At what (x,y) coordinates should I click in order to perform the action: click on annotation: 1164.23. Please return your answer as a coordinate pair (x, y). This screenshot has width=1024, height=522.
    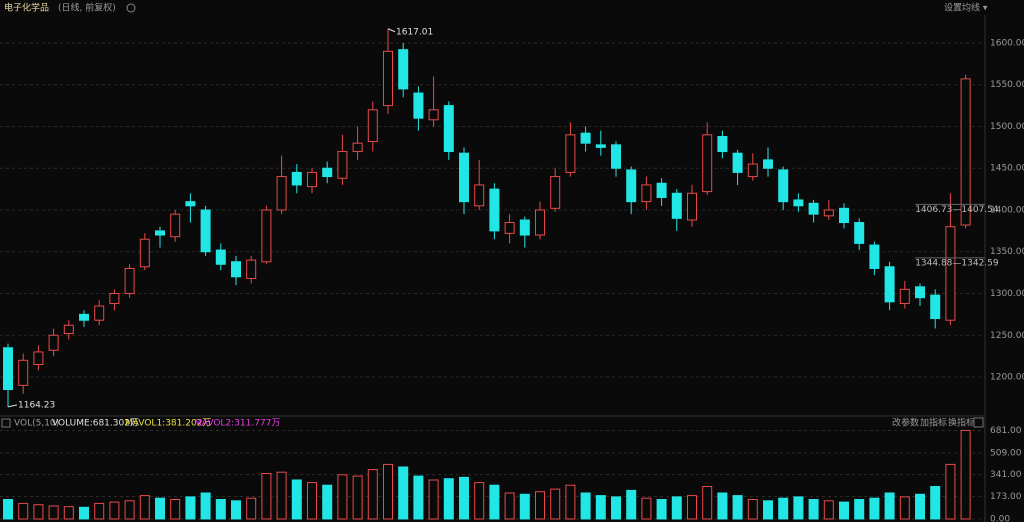
    Looking at the image, I should click on (36, 405).